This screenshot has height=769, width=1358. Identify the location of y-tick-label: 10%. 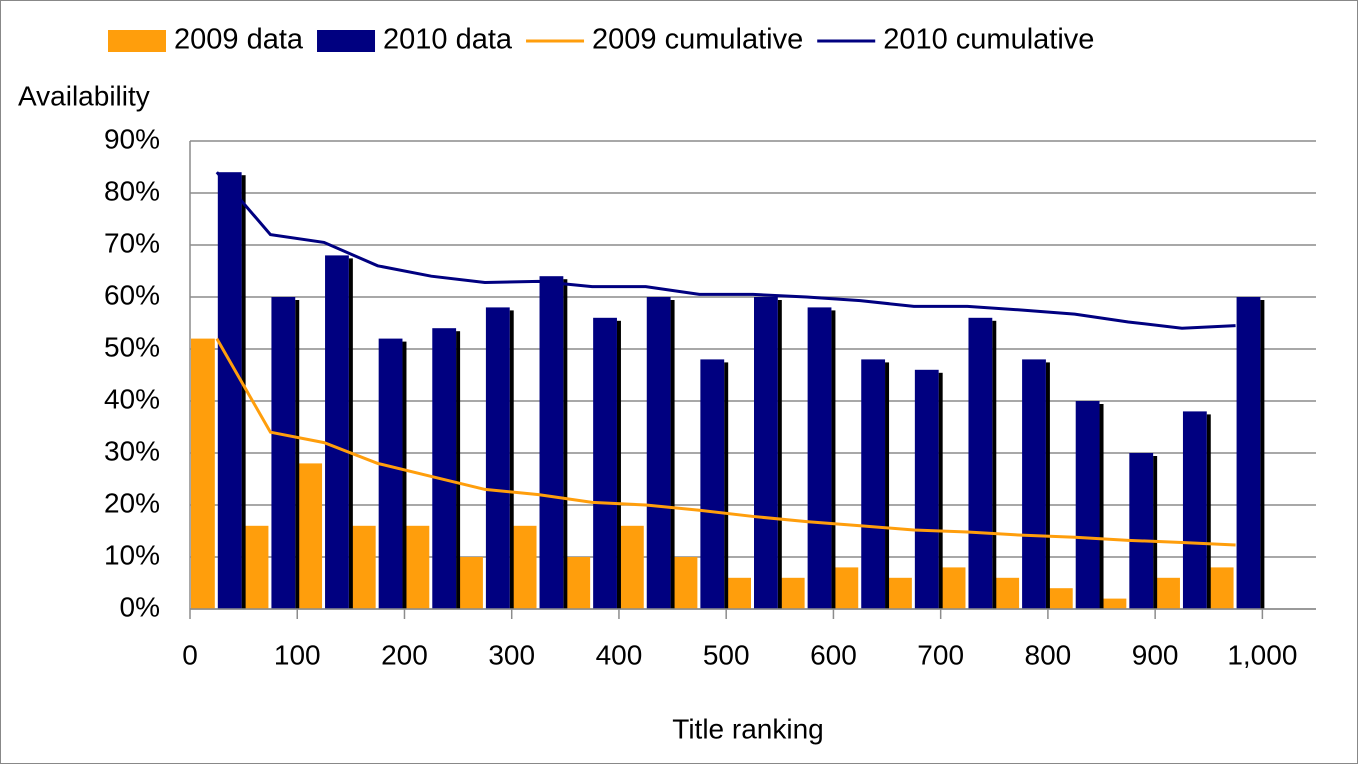
(132, 554).